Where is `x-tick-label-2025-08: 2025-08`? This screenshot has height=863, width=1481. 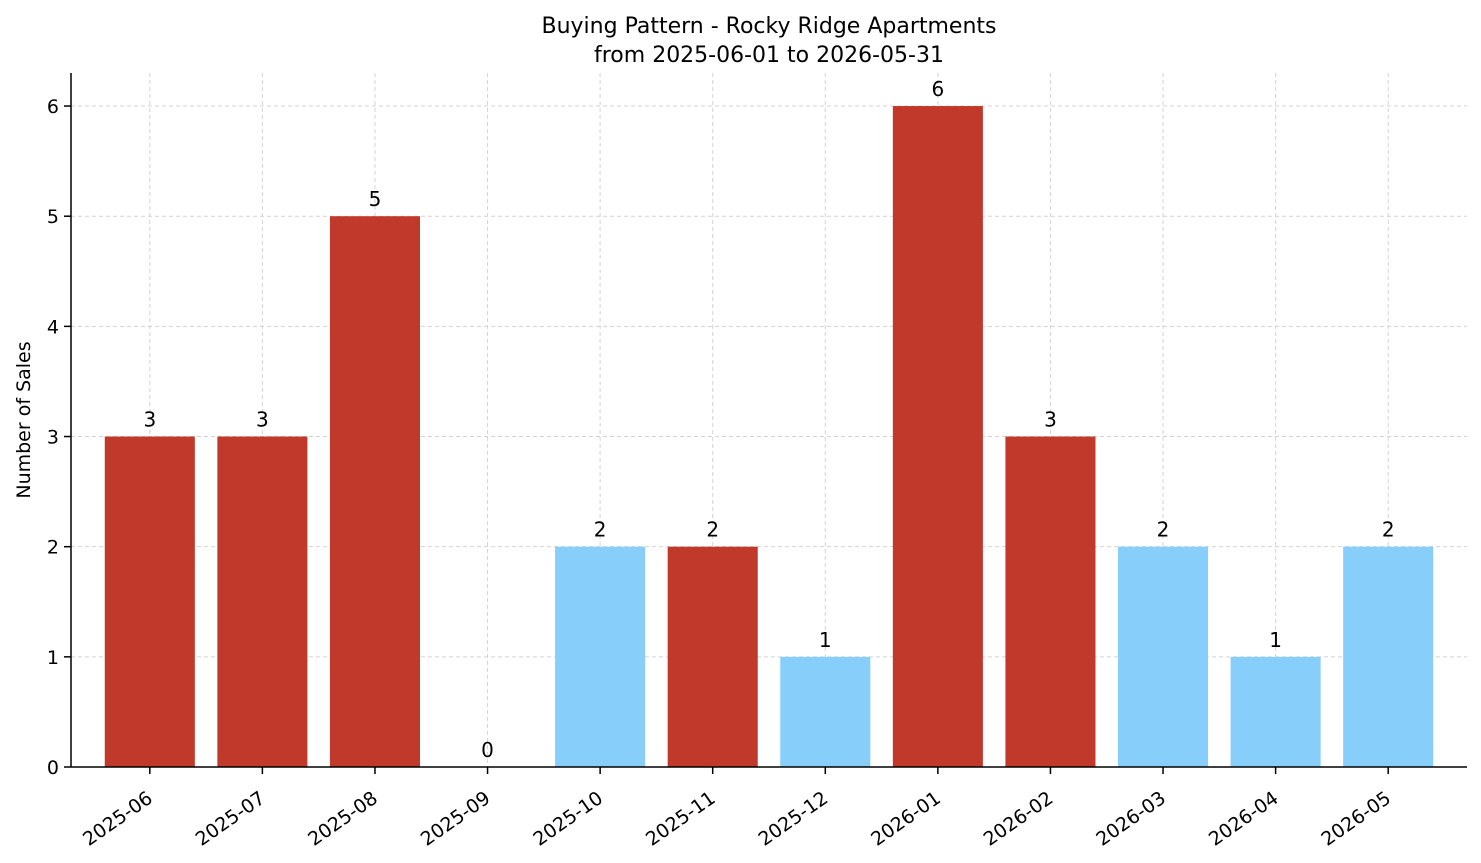 x-tick-label-2025-08: 2025-08 is located at coordinates (343, 819).